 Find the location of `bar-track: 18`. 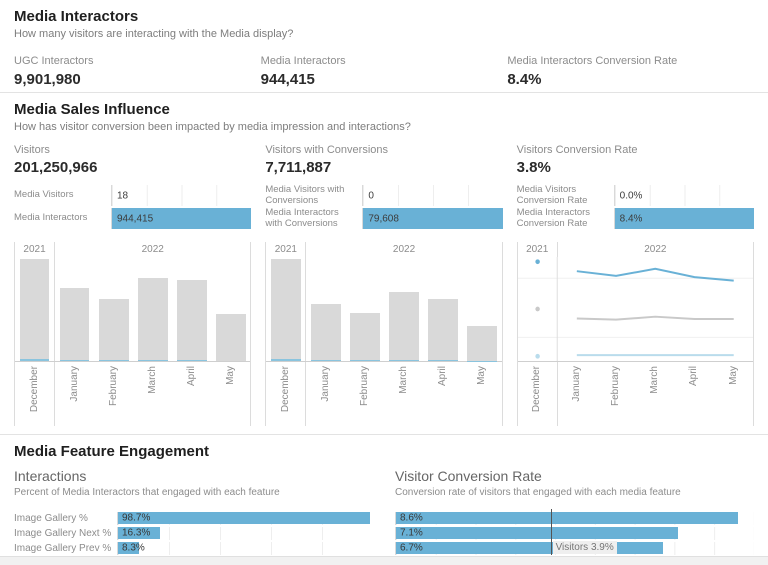

bar-track: 18 is located at coordinates (181, 196).